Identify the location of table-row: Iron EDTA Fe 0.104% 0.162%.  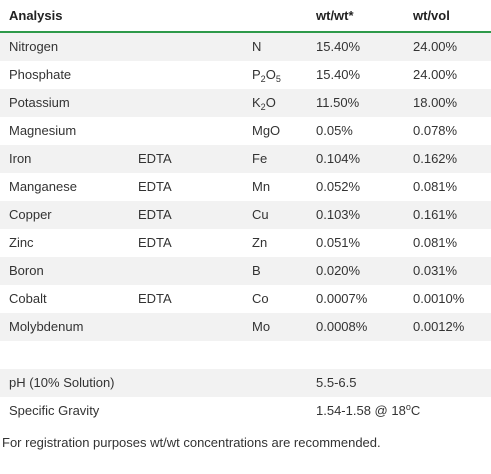
(245, 159).